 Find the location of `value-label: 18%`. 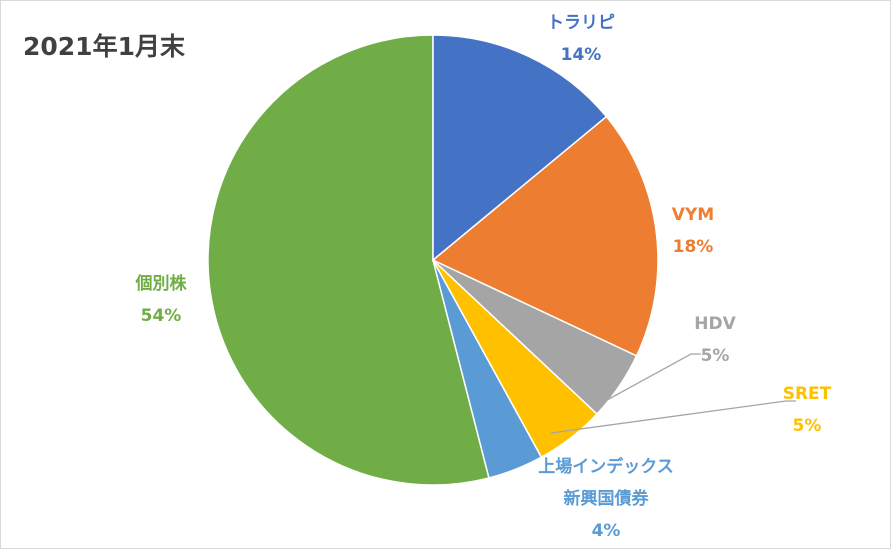

value-label: 18% is located at coordinates (693, 247).